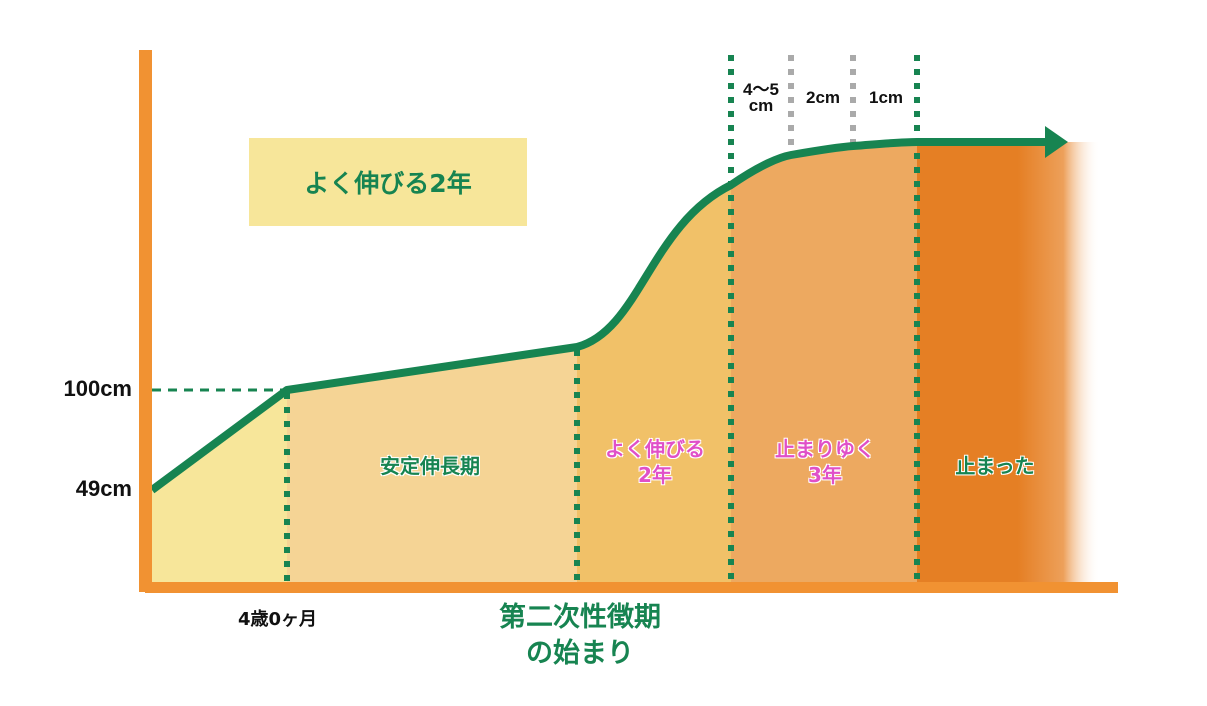 This screenshot has height=706, width=1207. I want to click on x-label-puberty-line2: の始まり, so click(580, 653).